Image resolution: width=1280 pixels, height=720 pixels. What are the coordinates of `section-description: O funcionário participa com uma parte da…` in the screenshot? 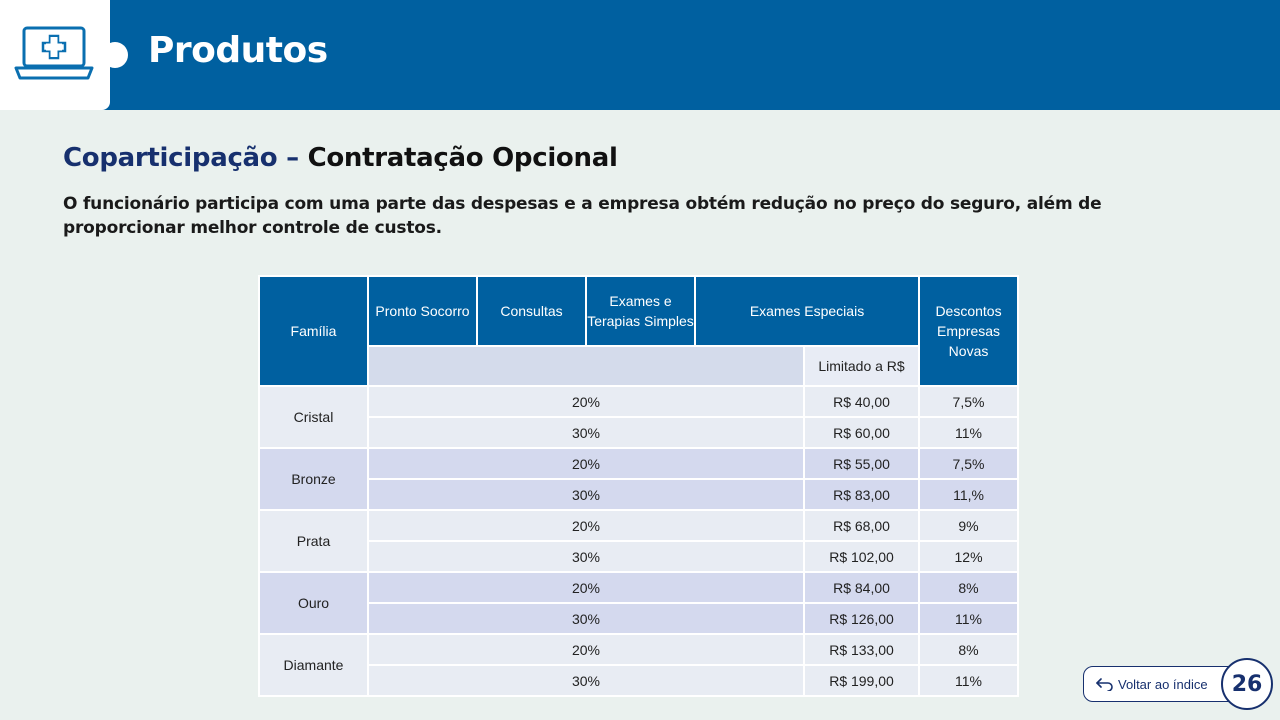 It's located at (582, 216).